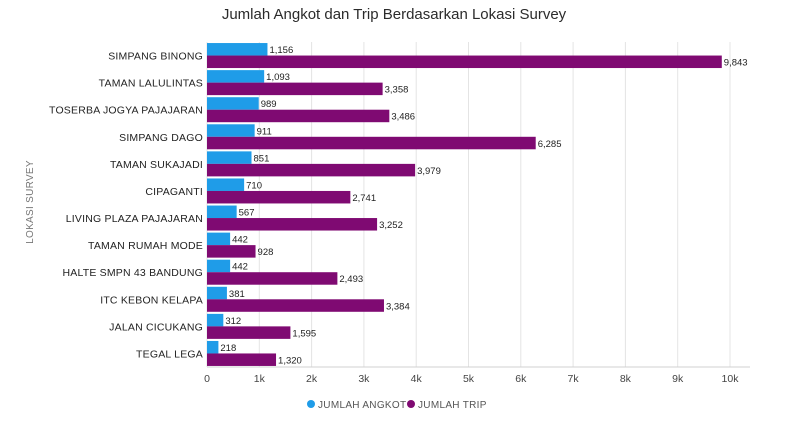 This screenshot has height=423, width=789. Describe the element at coordinates (469, 379) in the screenshot. I see `x-tick-label: 5k` at that location.